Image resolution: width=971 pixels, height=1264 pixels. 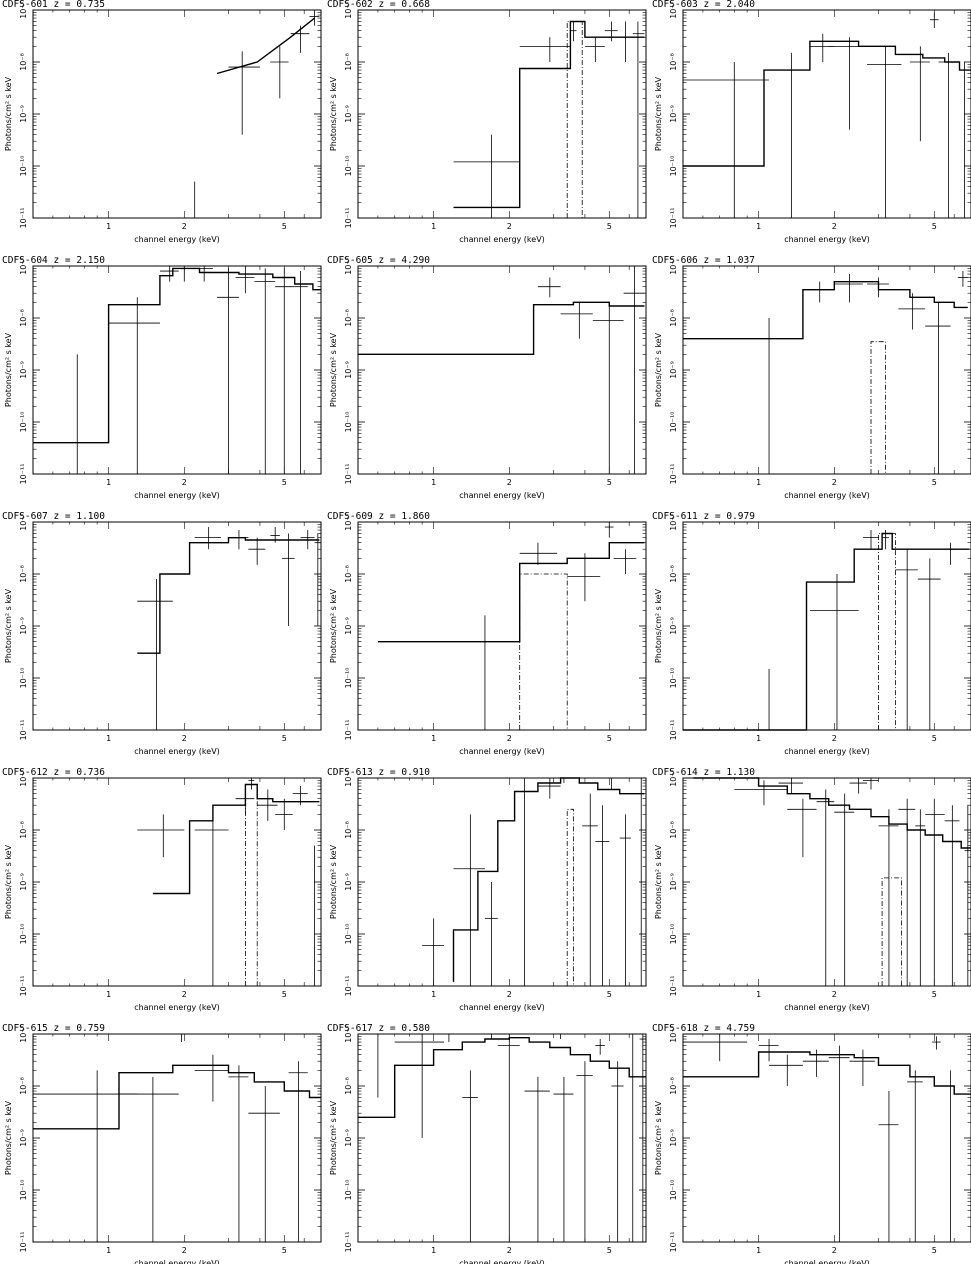 I want to click on panel-title: CDFS-601 z = 0.735, so click(x=53, y=5).